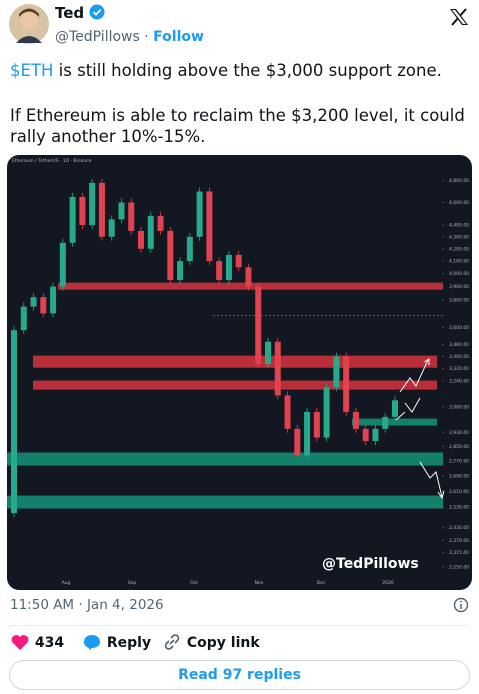 This screenshot has width=479, height=694. Describe the element at coordinates (459, 492) in the screenshot. I see `y-tick-label: 2,610.00` at that location.